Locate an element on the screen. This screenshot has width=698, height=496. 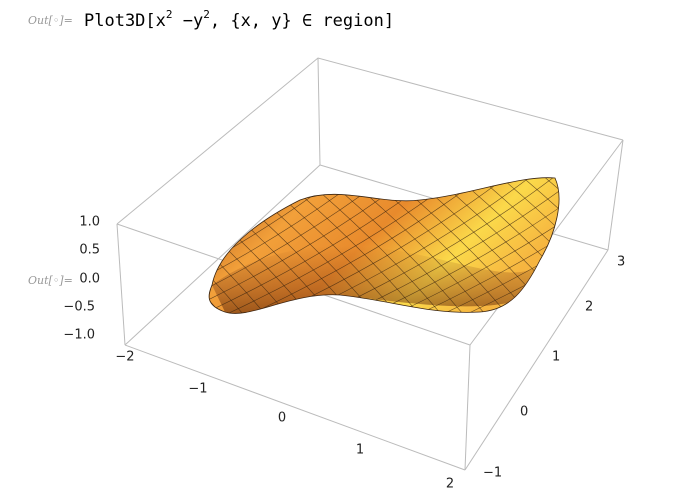
tick-label: −1.0 is located at coordinates (79, 335).